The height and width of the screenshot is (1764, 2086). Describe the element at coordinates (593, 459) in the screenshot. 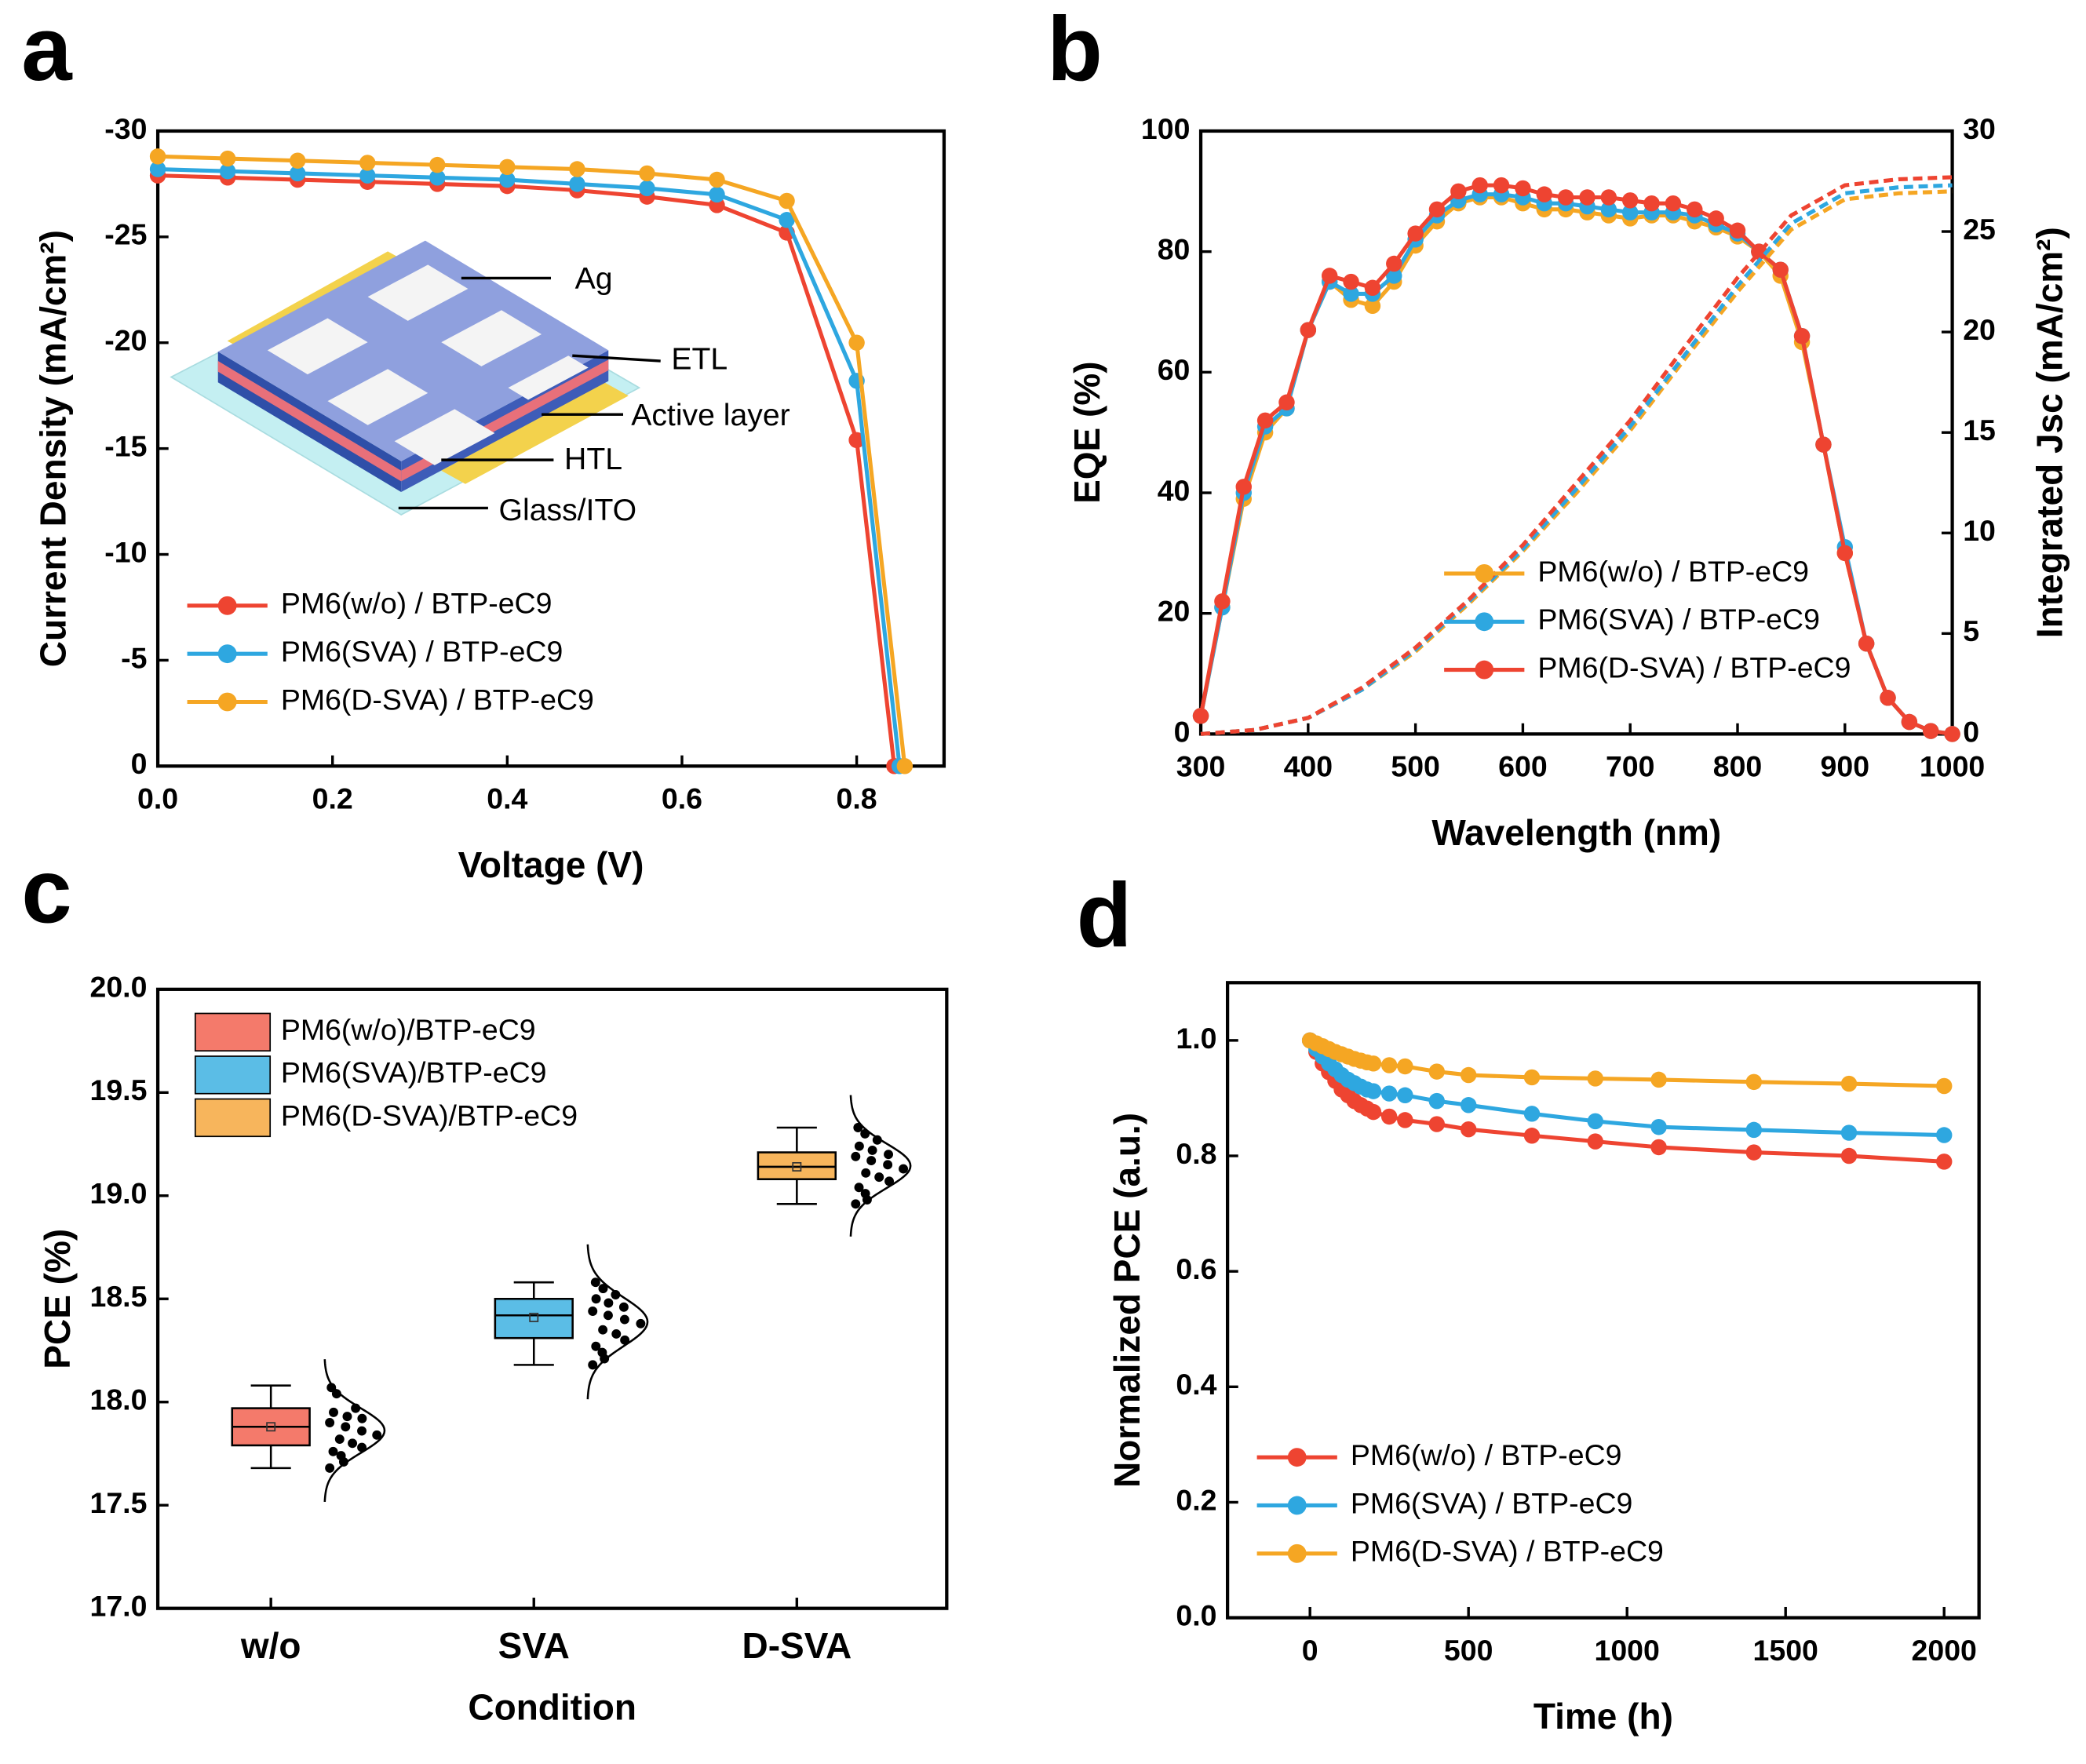

I see `annotation: HTL` at that location.